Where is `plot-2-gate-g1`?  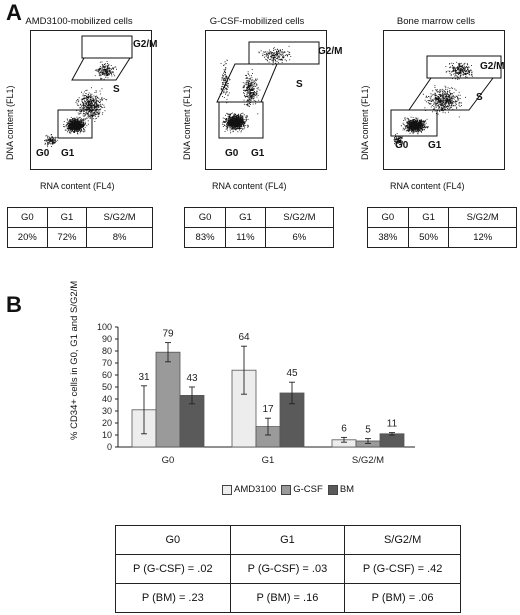 plot-2-gate-g1 is located at coordinates (241, 120).